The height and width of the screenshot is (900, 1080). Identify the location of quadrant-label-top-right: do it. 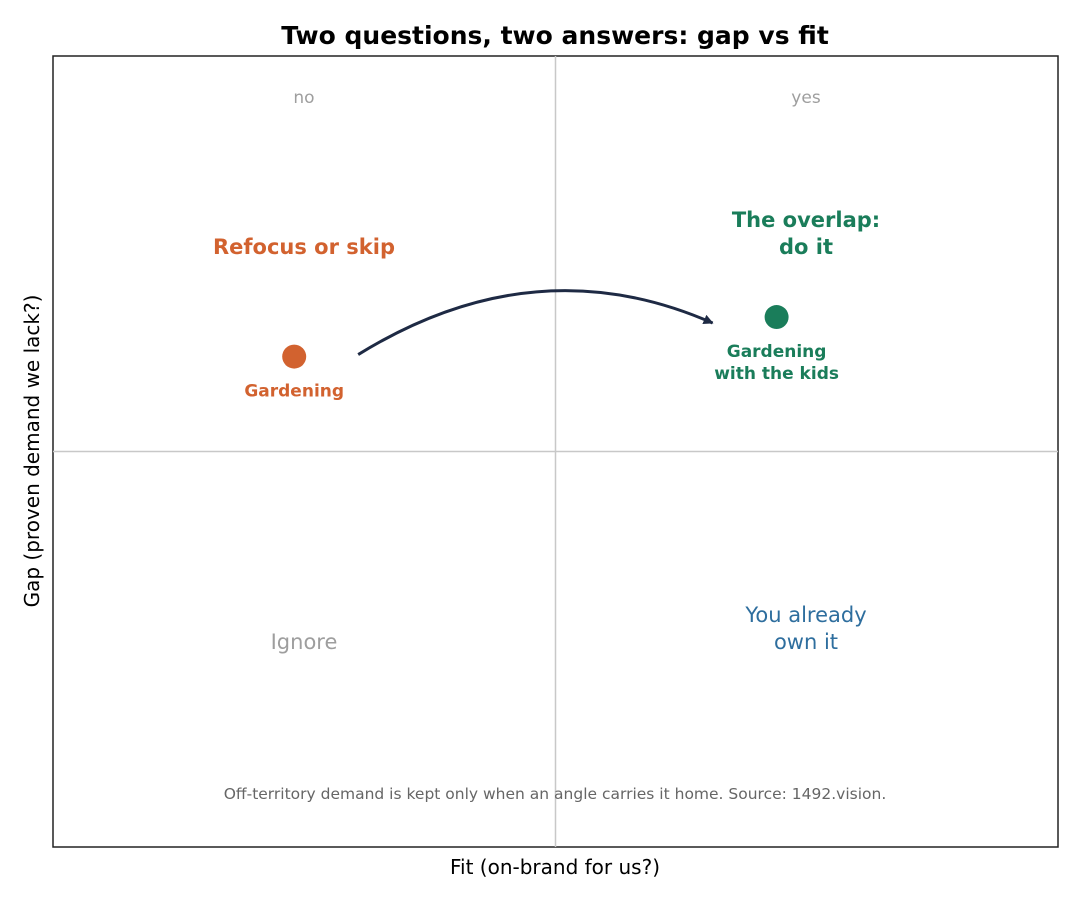
(806, 247).